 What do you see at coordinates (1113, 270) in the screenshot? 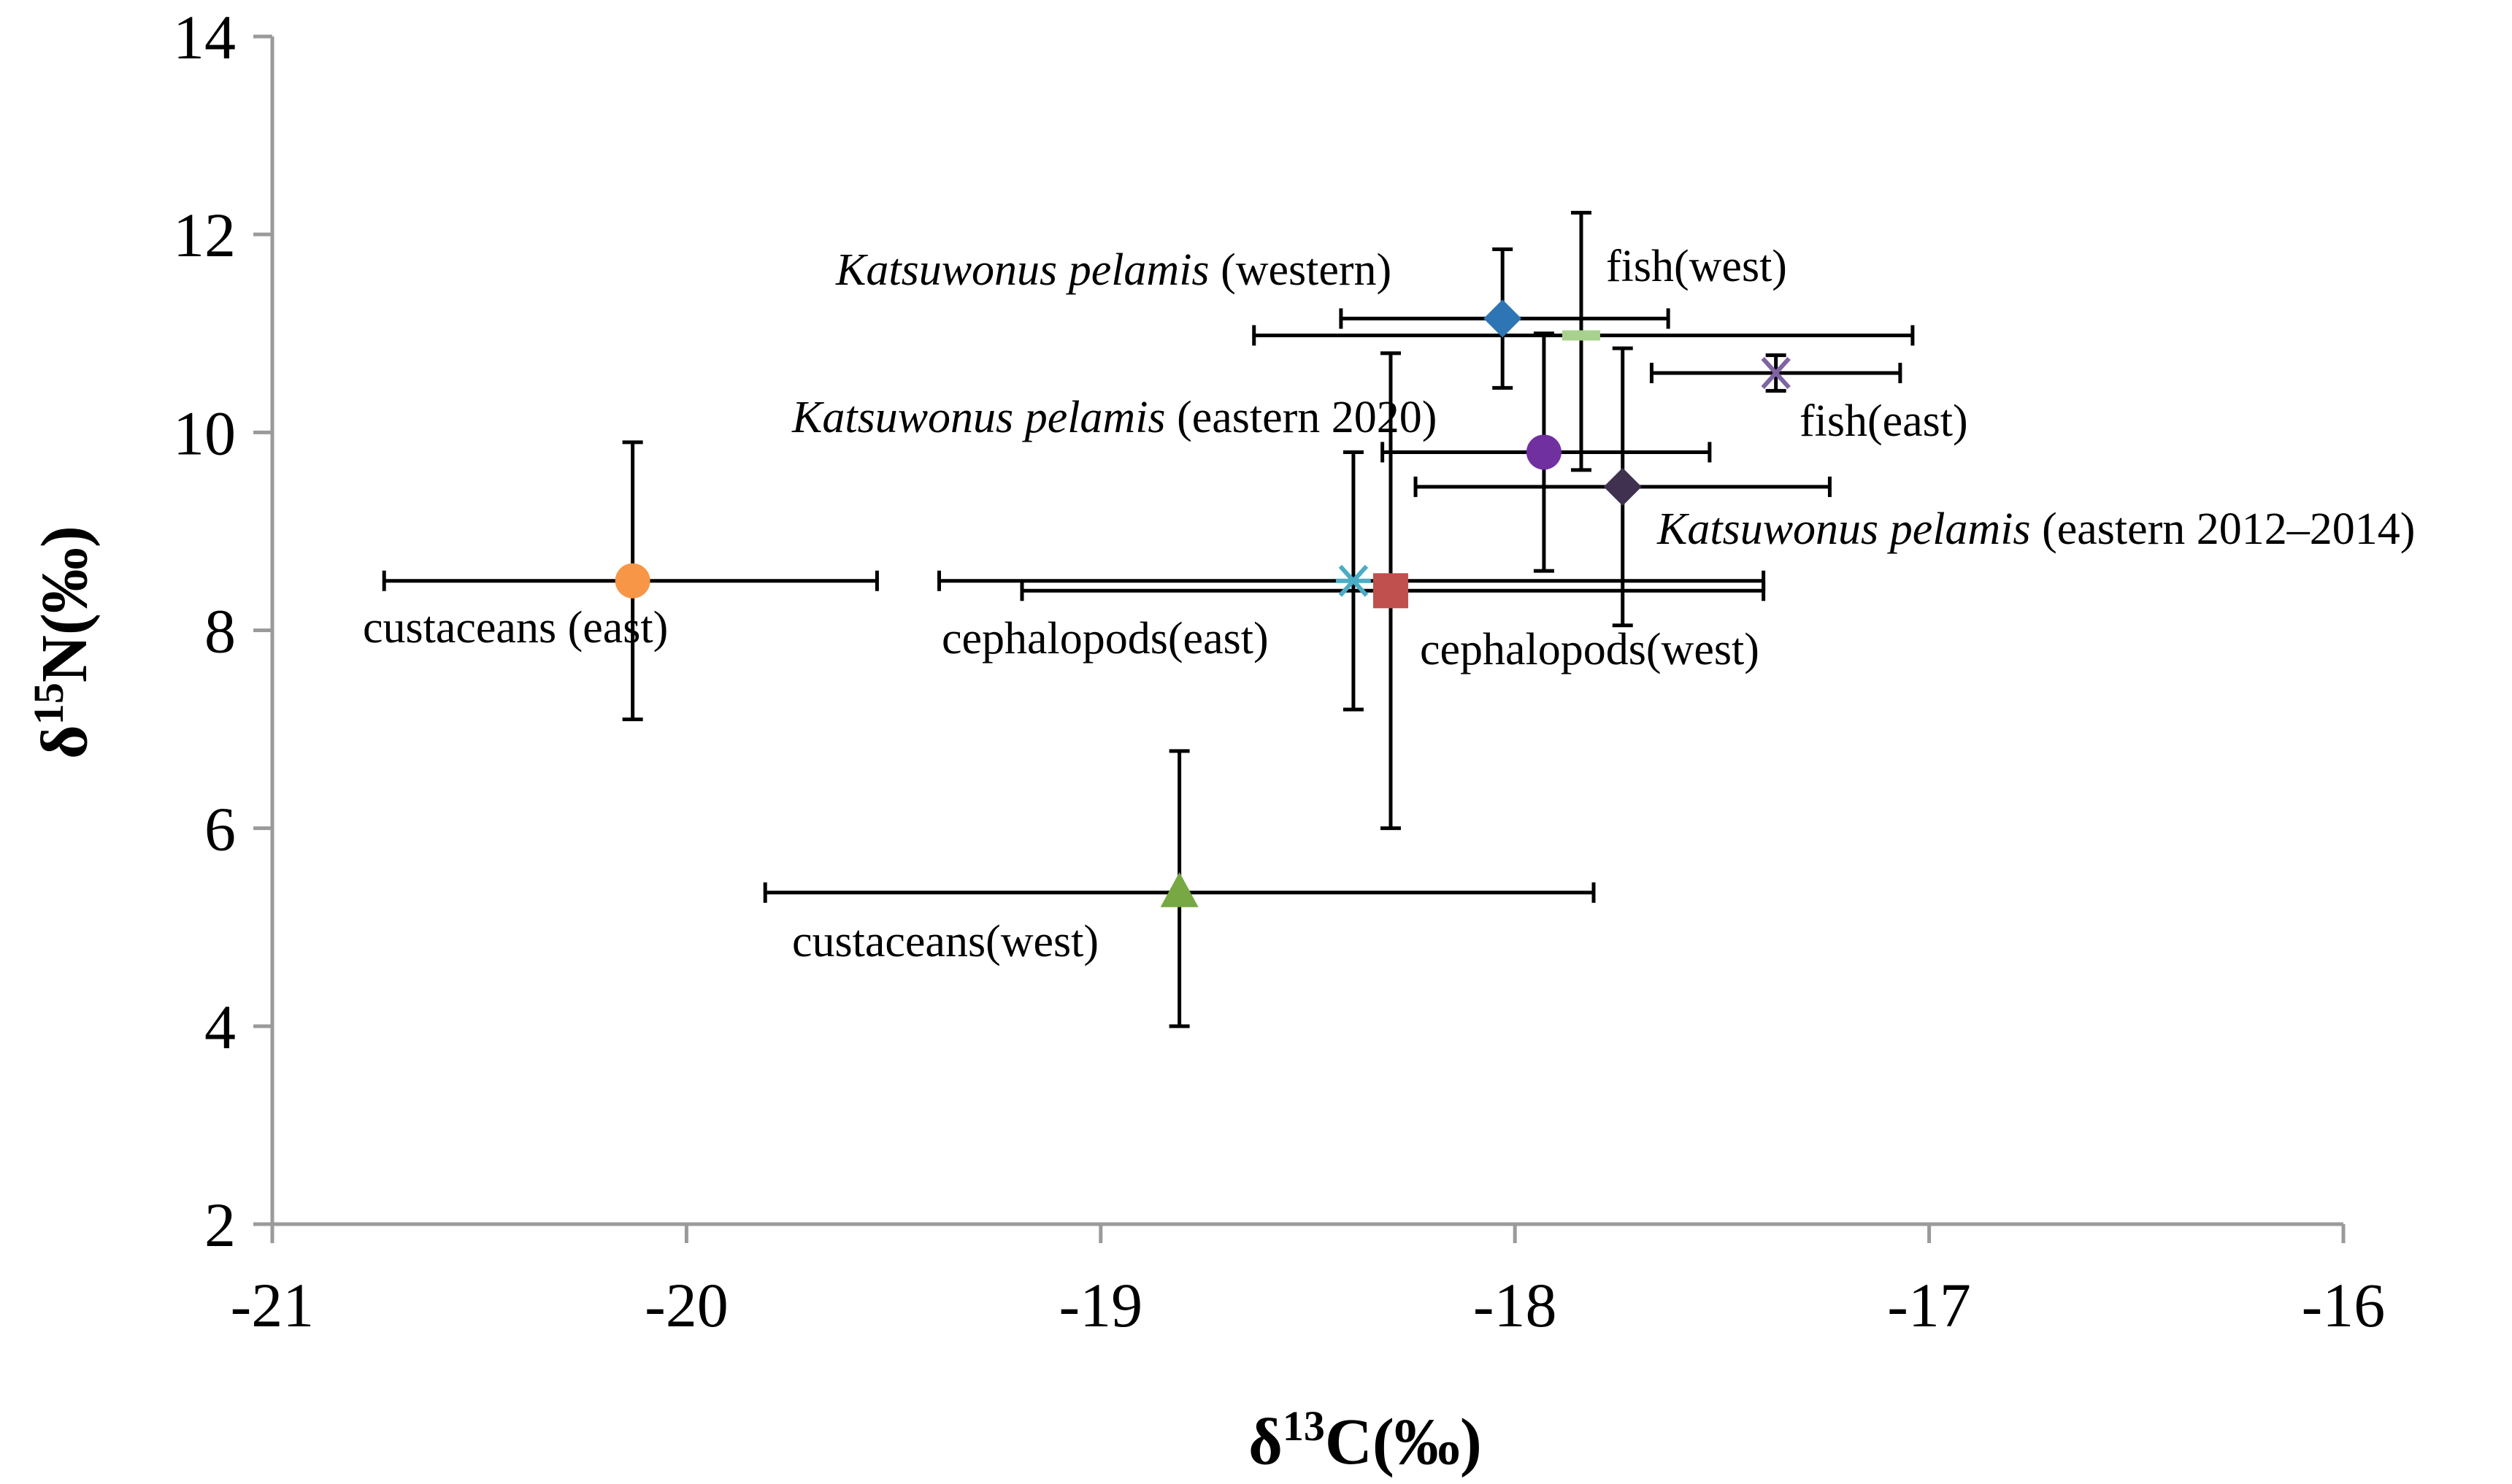
I see `label-kp-western: Katsuwonus pelamis (western)` at bounding box center [1113, 270].